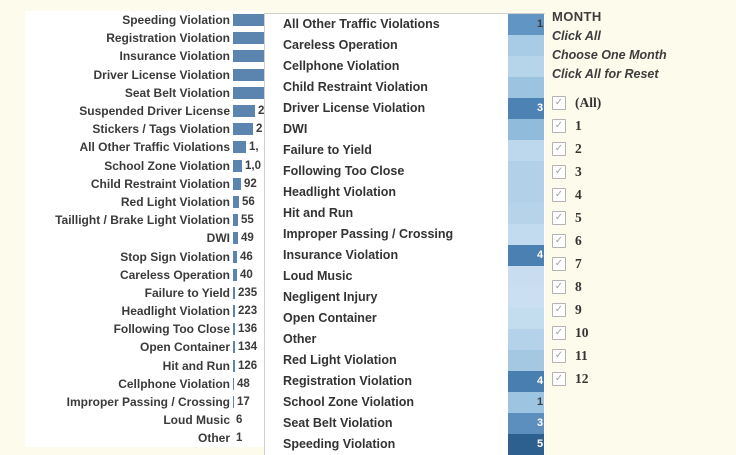 This screenshot has height=455, width=736. I want to click on bar-row: DWI 49, so click(144, 238).